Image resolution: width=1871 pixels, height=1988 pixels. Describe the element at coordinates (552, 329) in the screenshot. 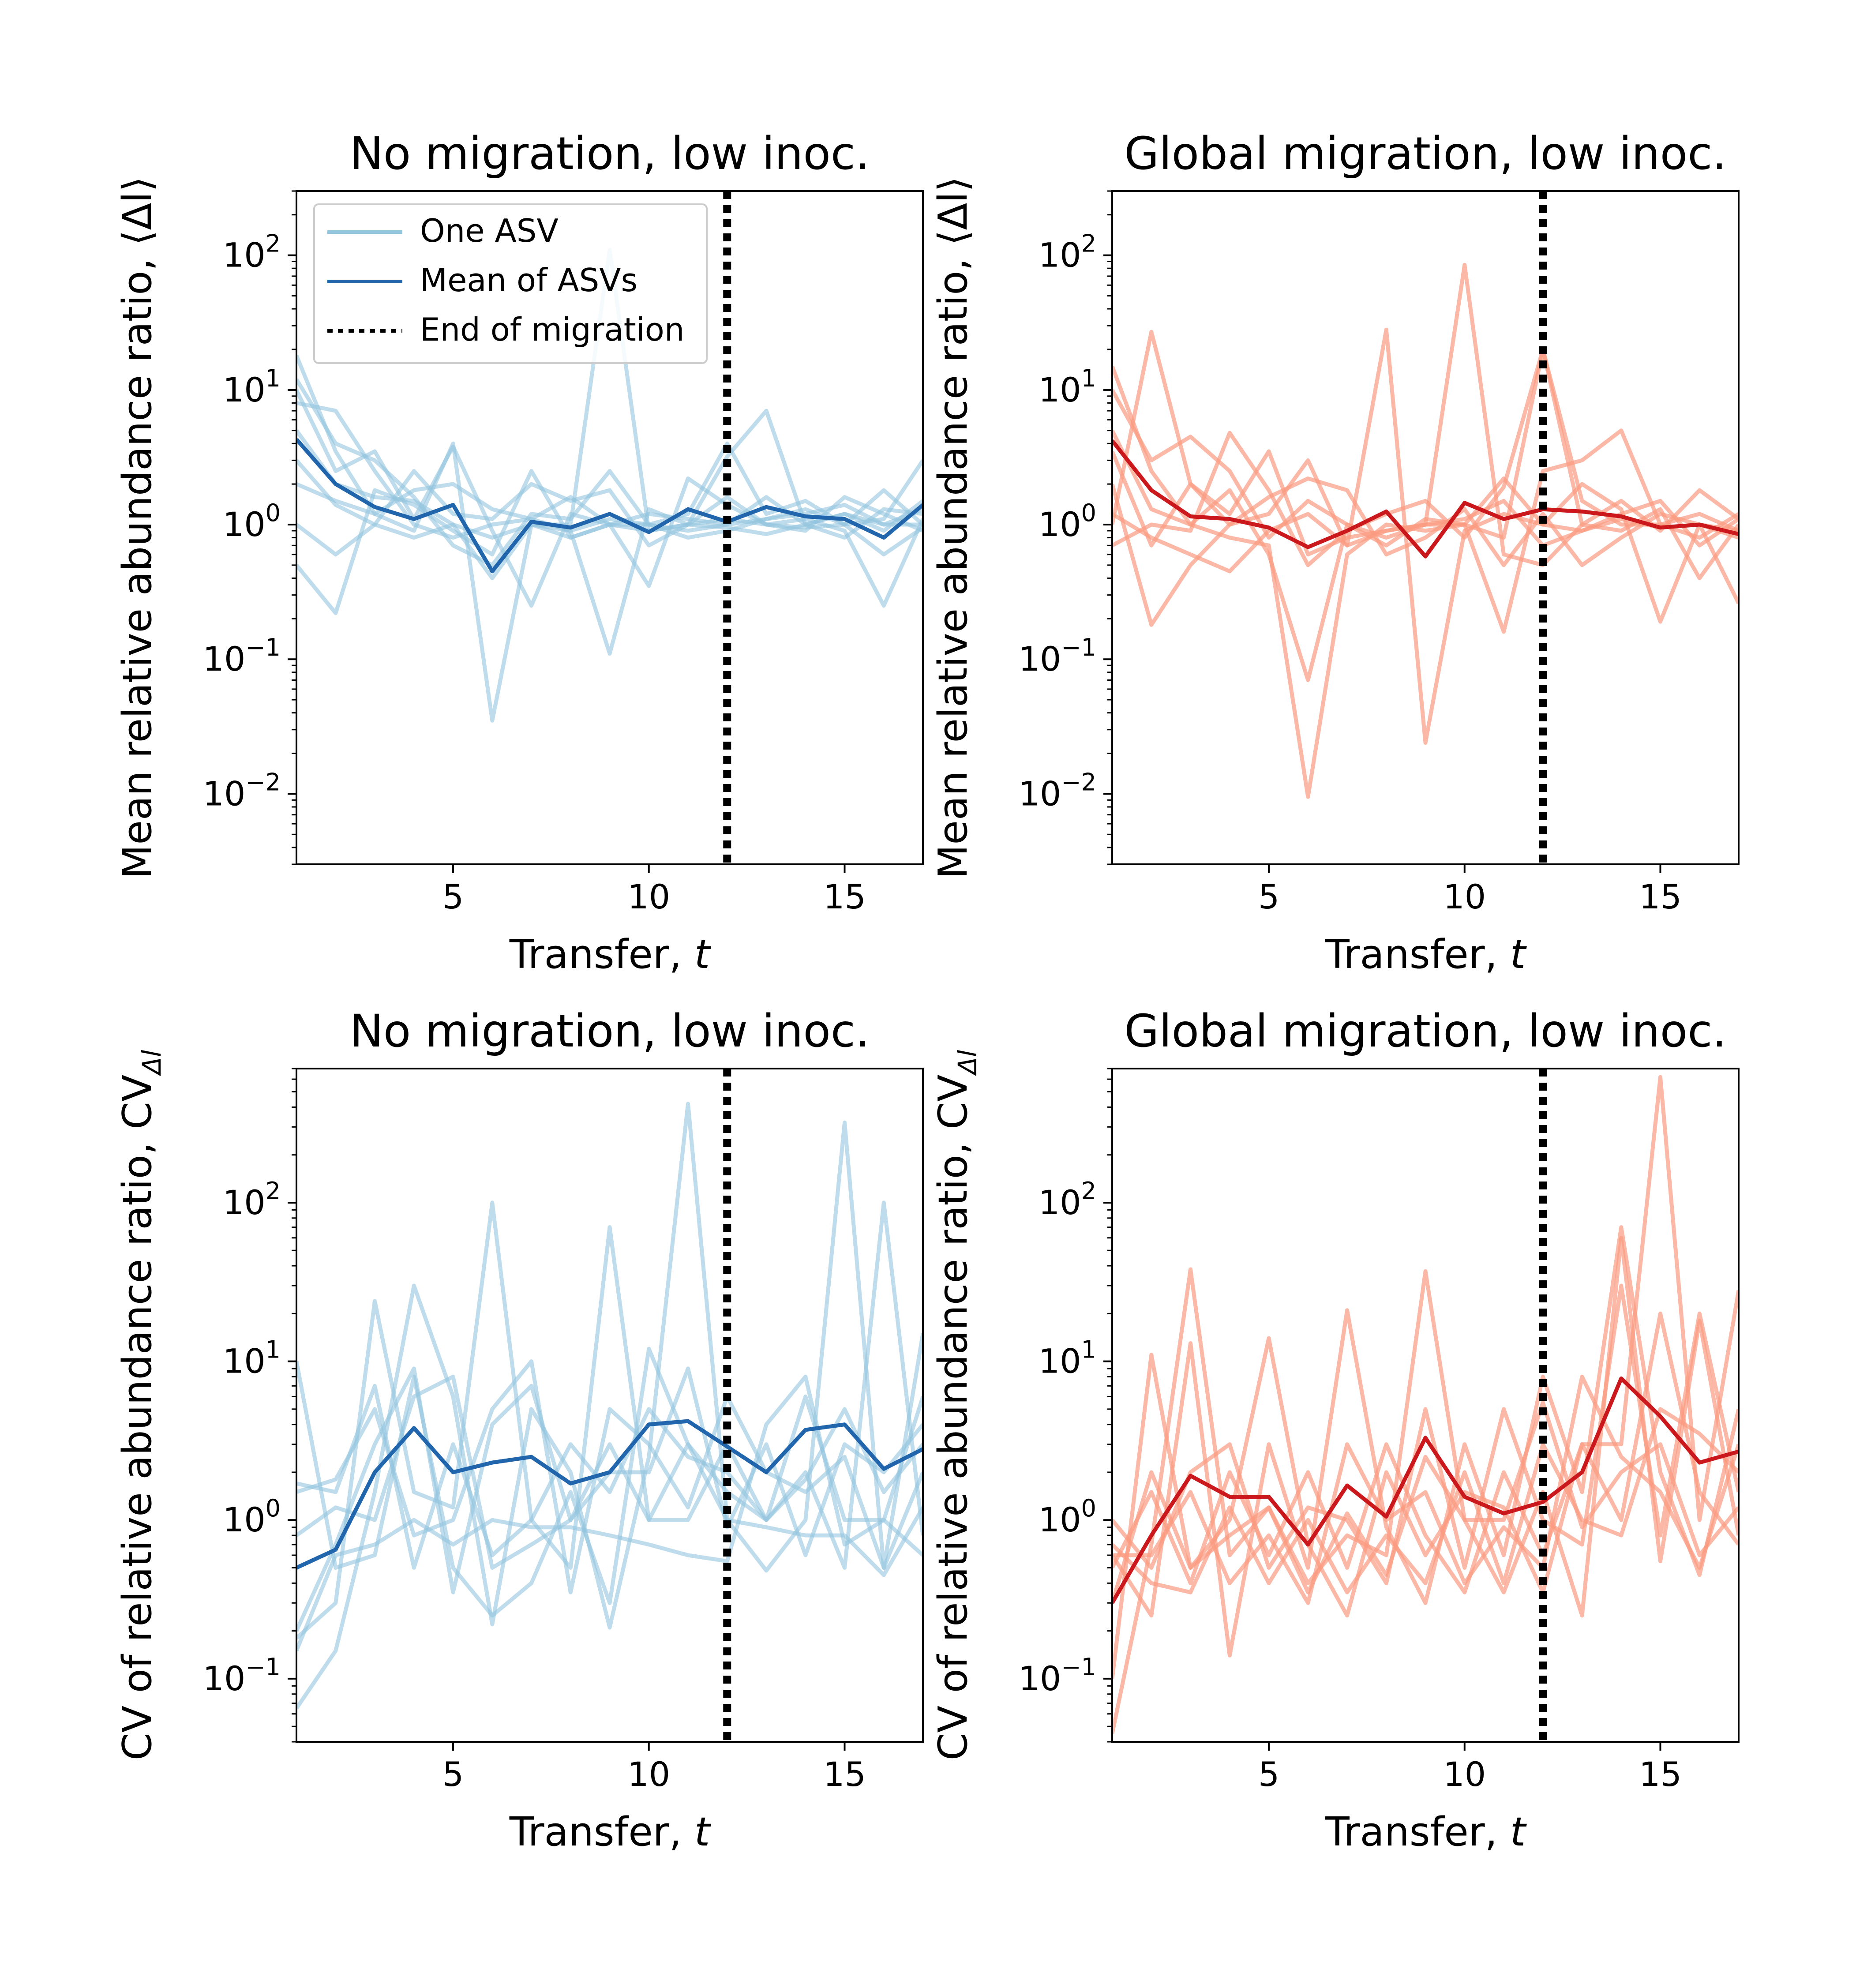

I see `legend-label: End of migration` at that location.